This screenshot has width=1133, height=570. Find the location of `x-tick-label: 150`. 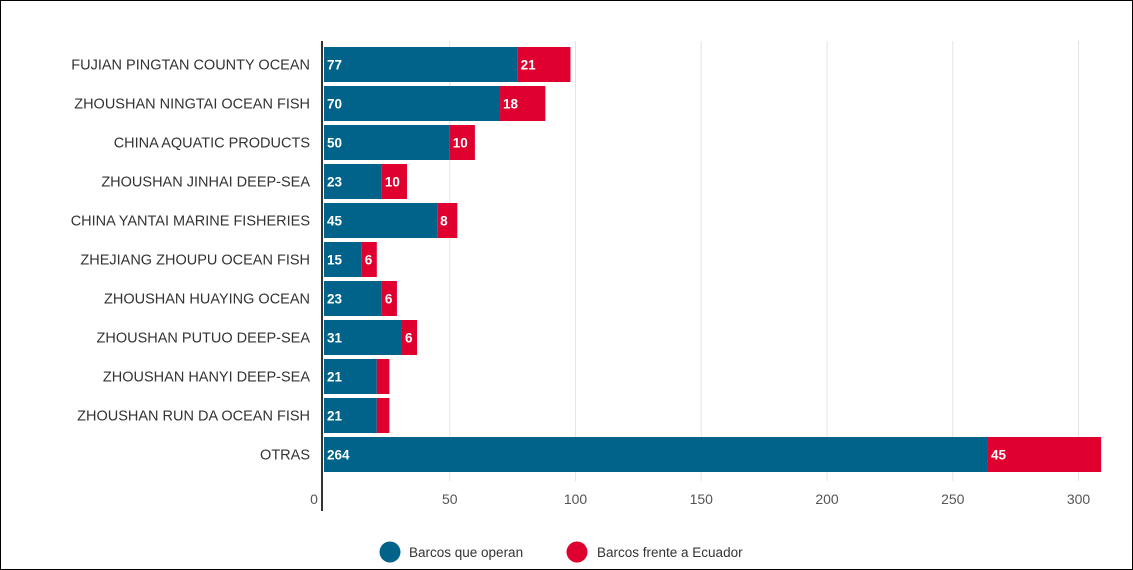

x-tick-label: 150 is located at coordinates (702, 499).